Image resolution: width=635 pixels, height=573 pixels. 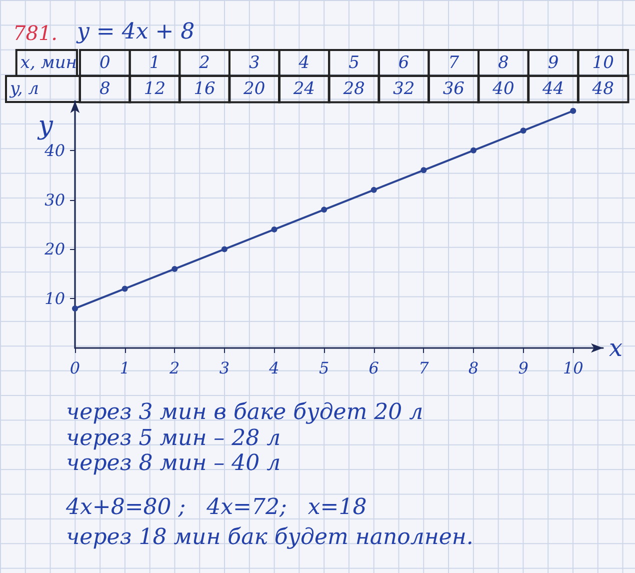 I want to click on y-tick-label: 10, so click(x=54, y=298).